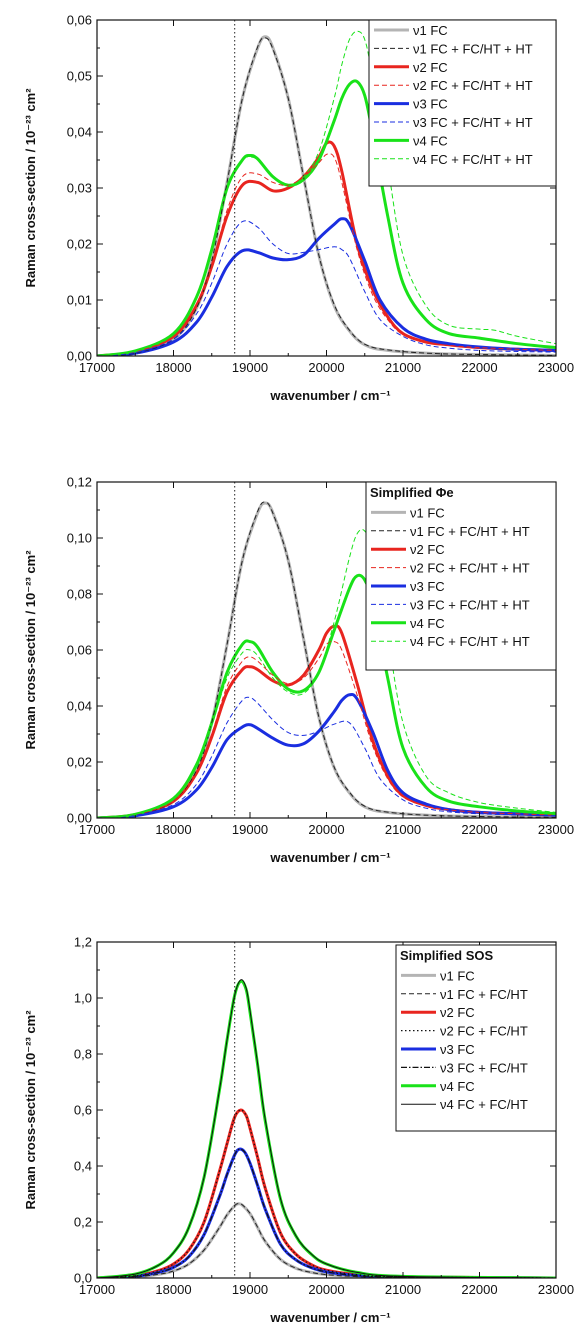 Image resolution: width=587 pixels, height=1334 pixels. I want to click on y-tick-label: 0,08, so click(79, 594).